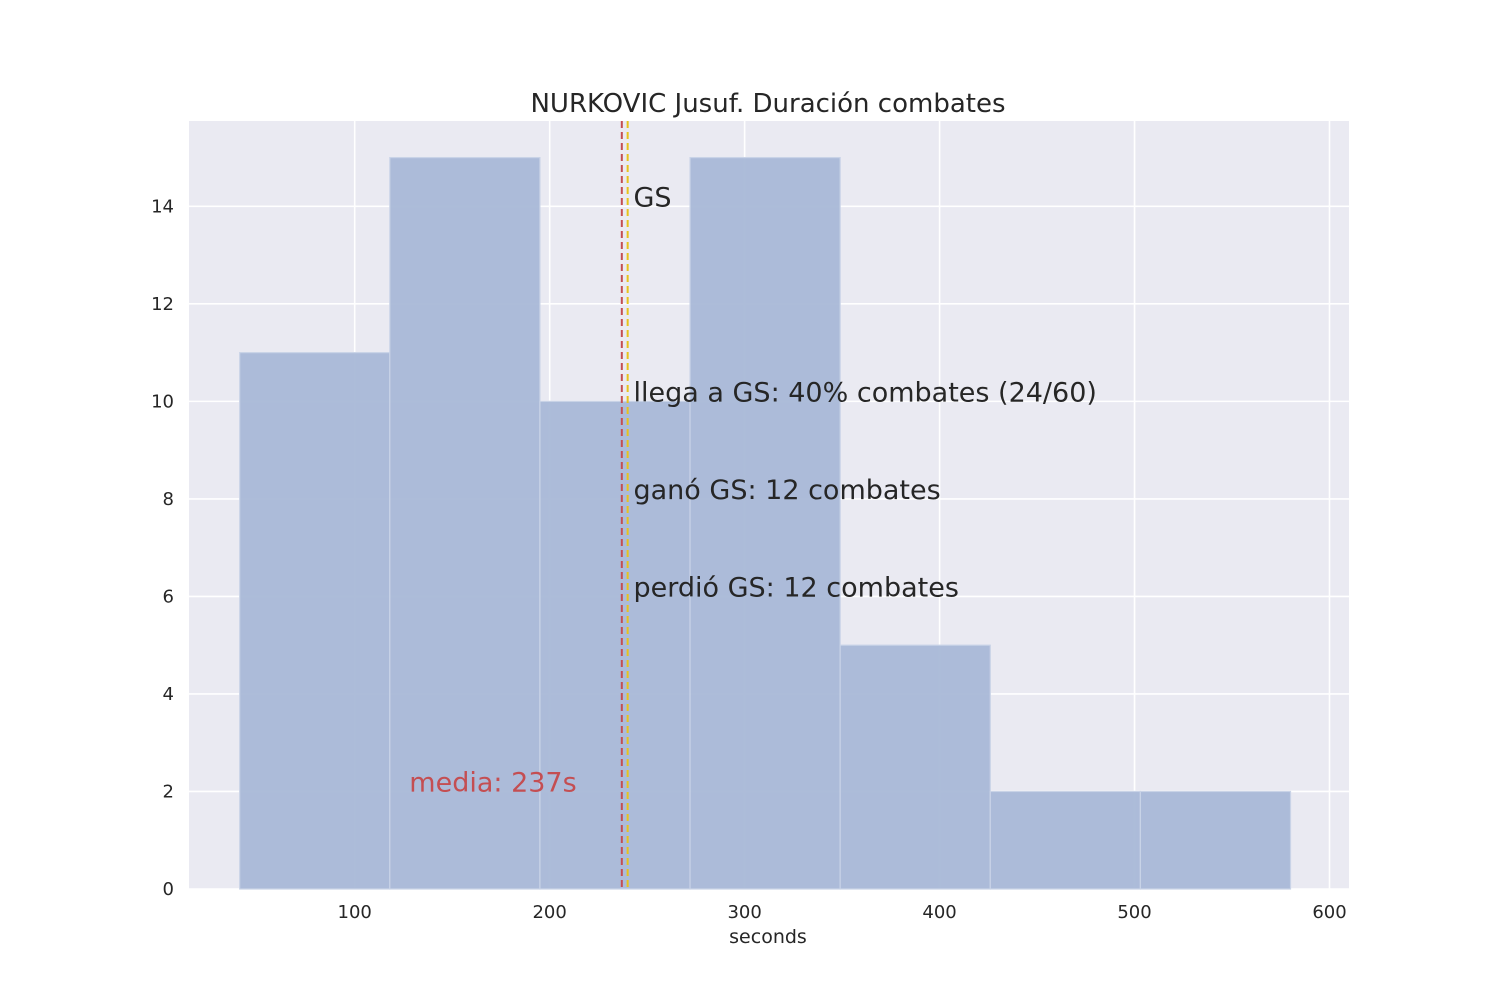 This screenshot has height=1000, width=1500. I want to click on reference-lines, so click(624, 505).